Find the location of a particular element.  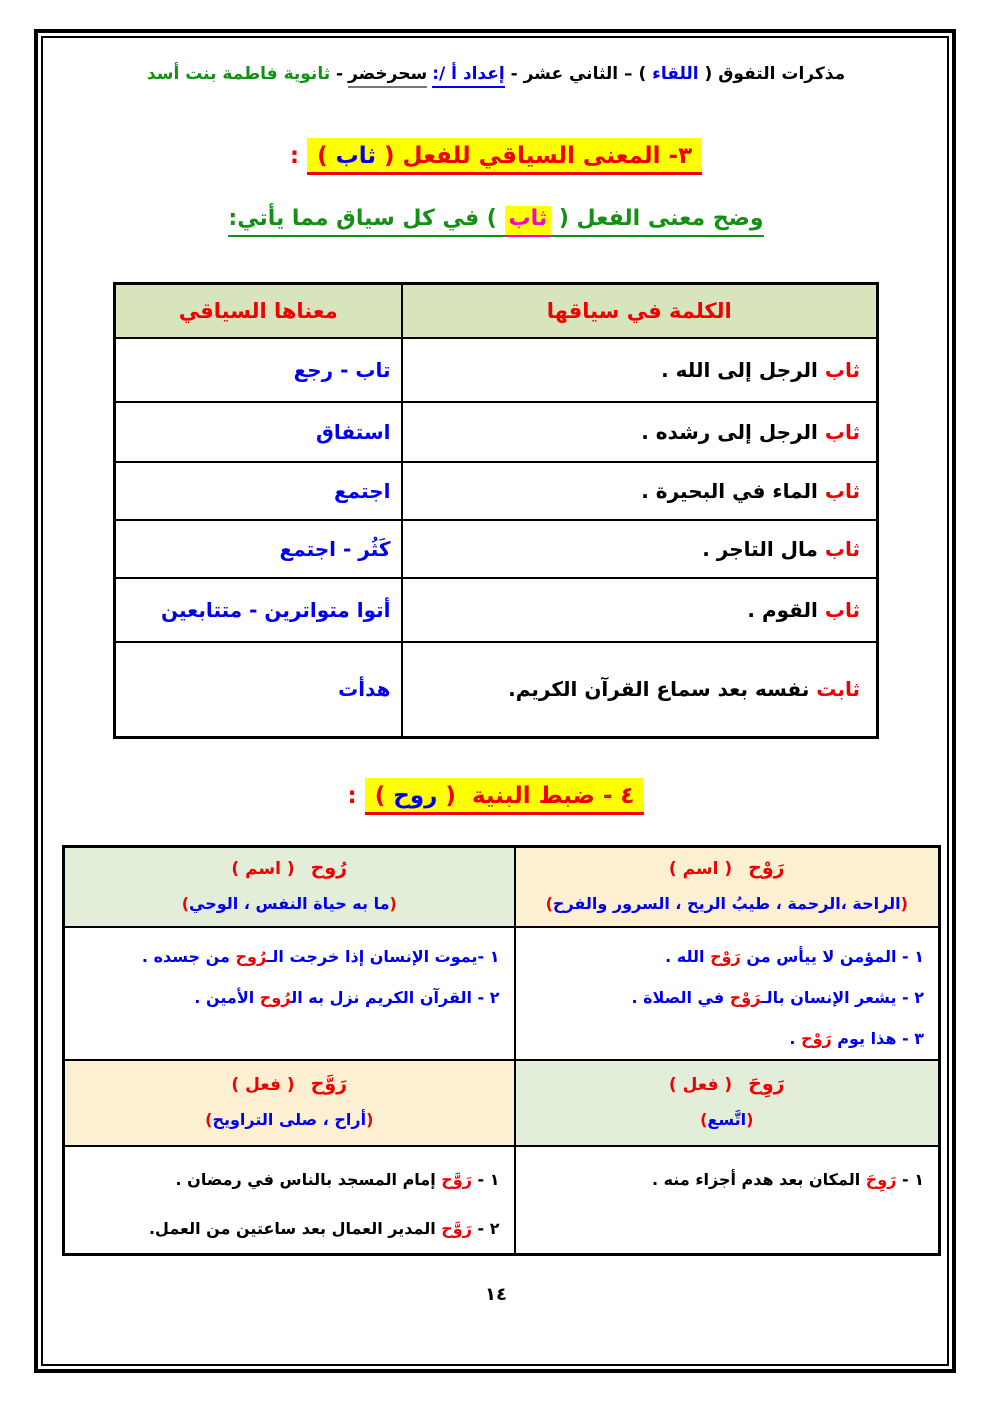

context-keyword: ثابت is located at coordinates (838, 689).